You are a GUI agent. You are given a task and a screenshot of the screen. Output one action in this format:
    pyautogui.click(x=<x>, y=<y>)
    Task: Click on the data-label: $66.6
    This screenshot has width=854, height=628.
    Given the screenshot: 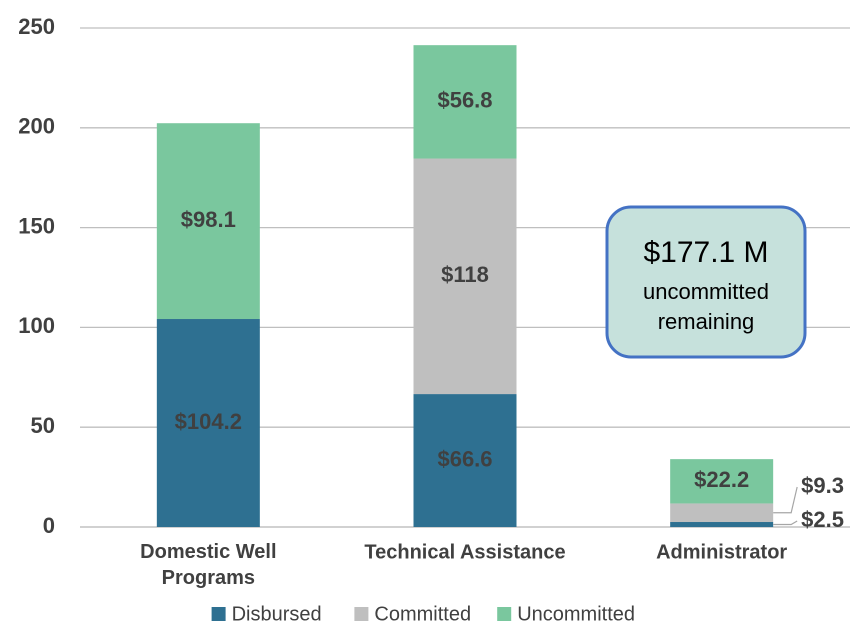 What is the action you would take?
    pyautogui.click(x=464, y=458)
    